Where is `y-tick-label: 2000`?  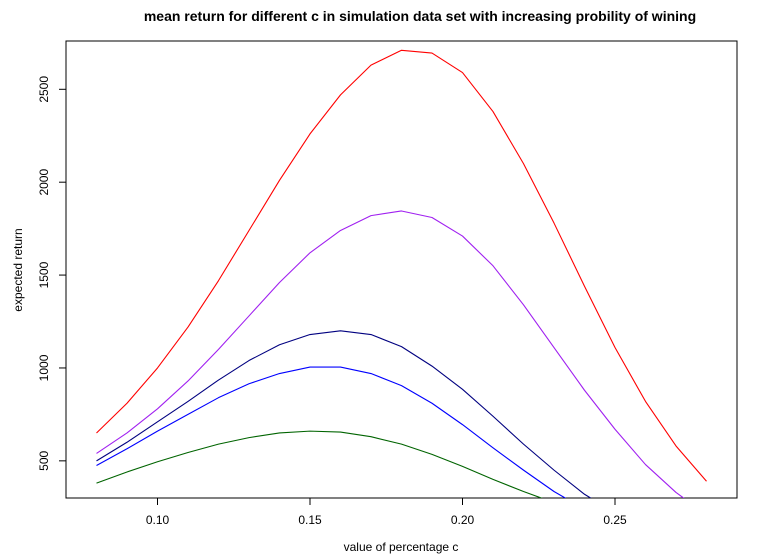
y-tick-label: 2000 is located at coordinates (44, 182).